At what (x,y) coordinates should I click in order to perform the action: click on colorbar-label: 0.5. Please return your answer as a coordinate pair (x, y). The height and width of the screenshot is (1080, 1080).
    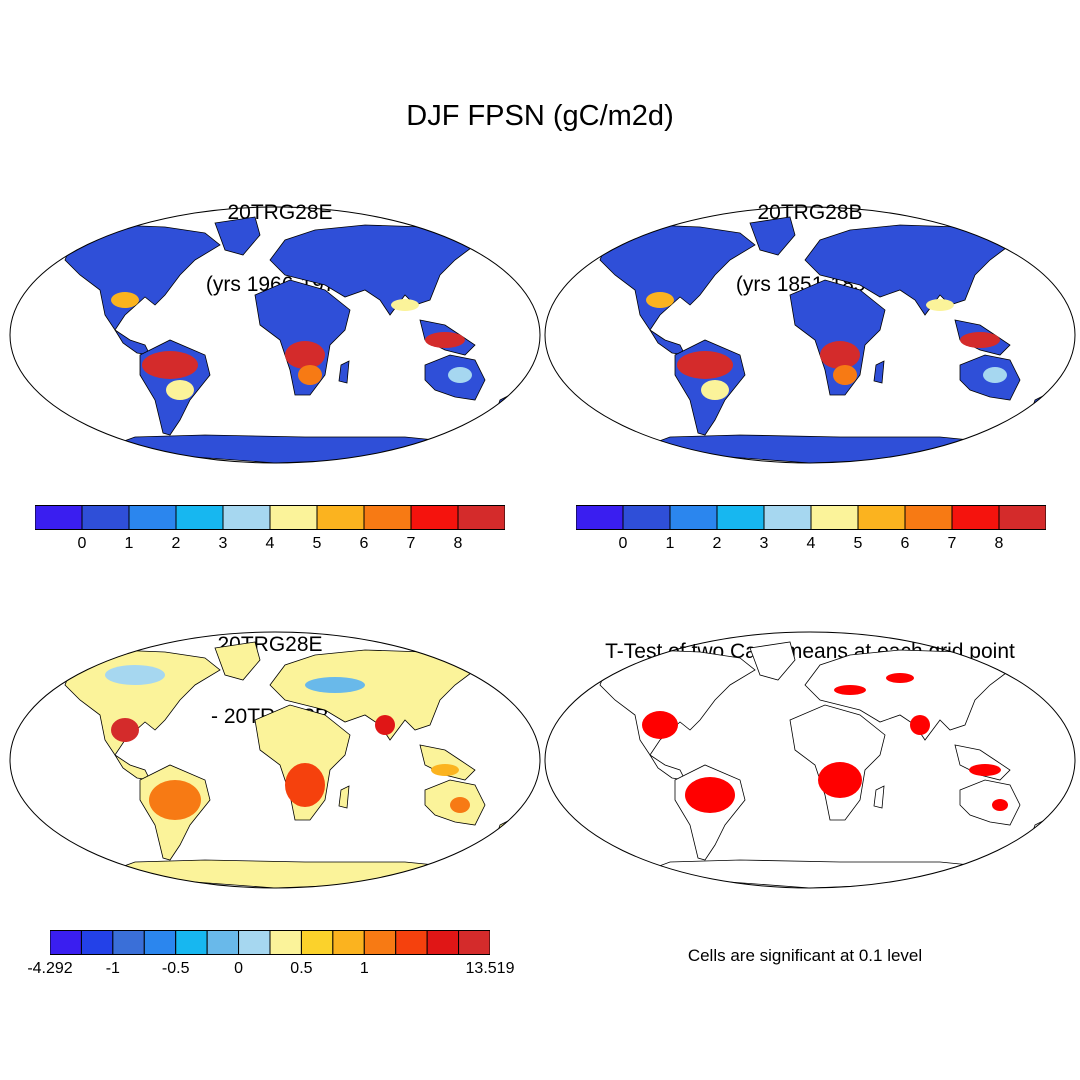
    Looking at the image, I should click on (301, 968).